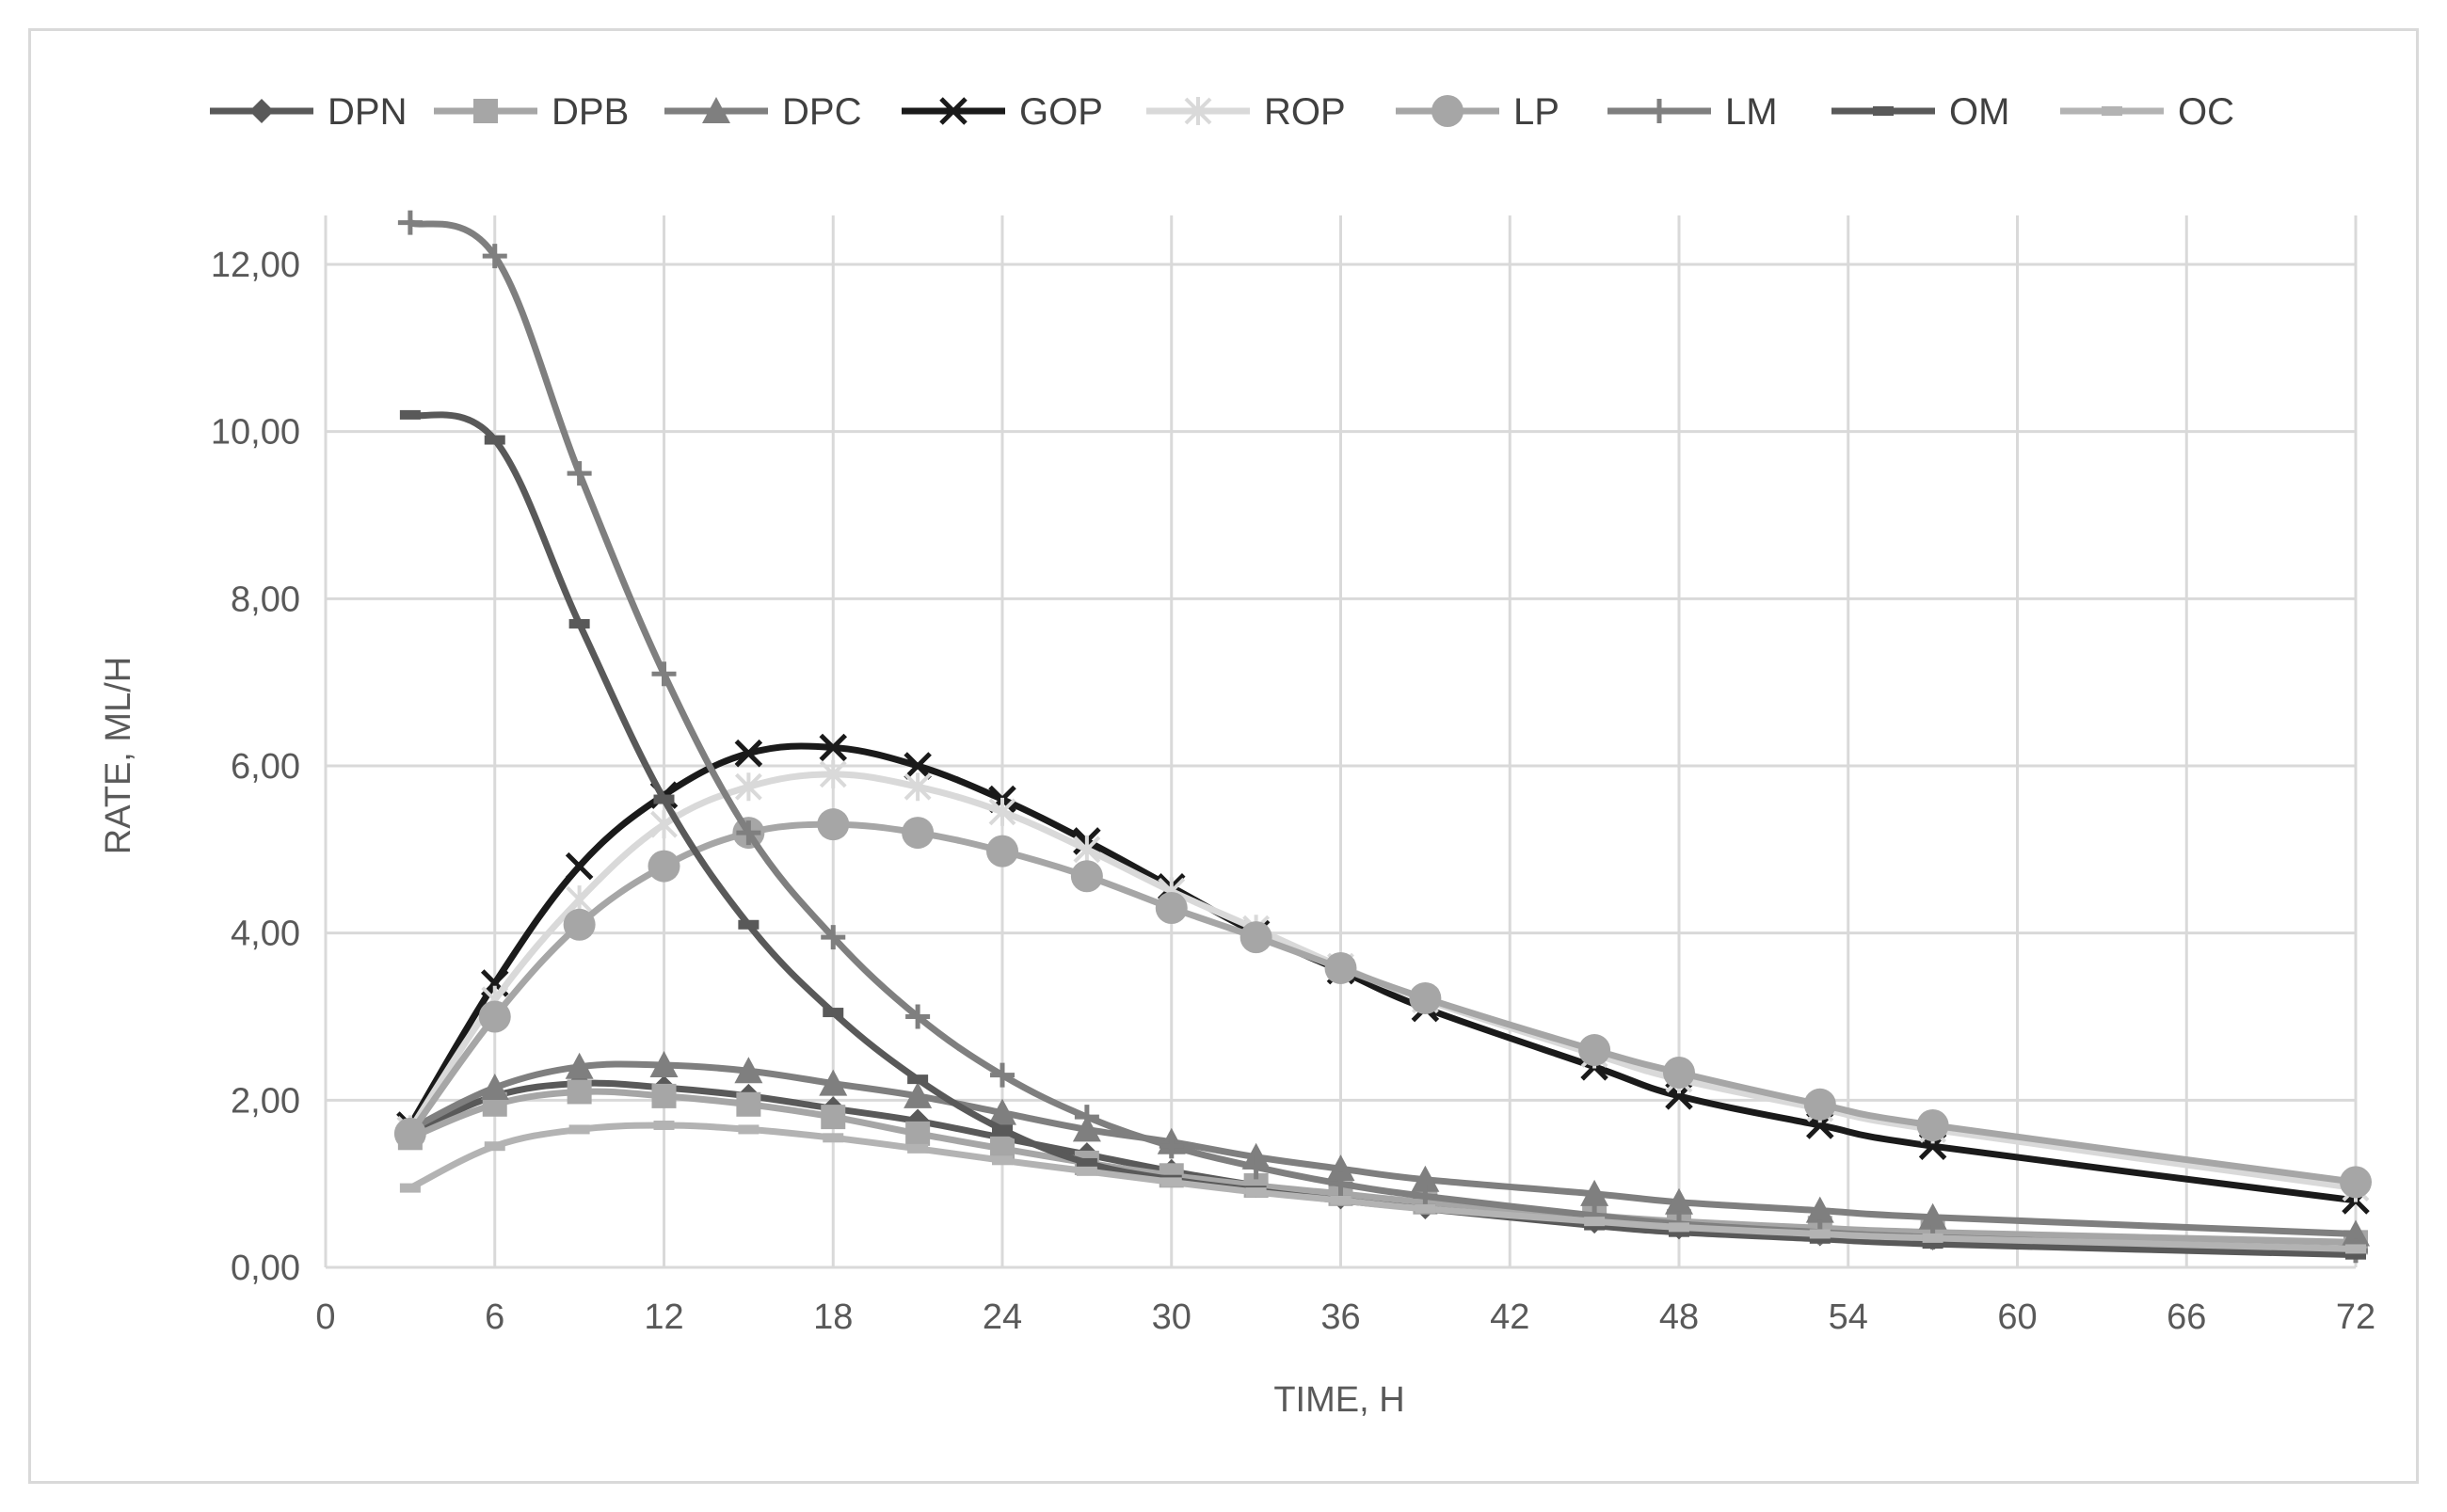 This screenshot has width=2447, height=1512. Describe the element at coordinates (1679, 1317) in the screenshot. I see `x-tick-label: 48` at that location.